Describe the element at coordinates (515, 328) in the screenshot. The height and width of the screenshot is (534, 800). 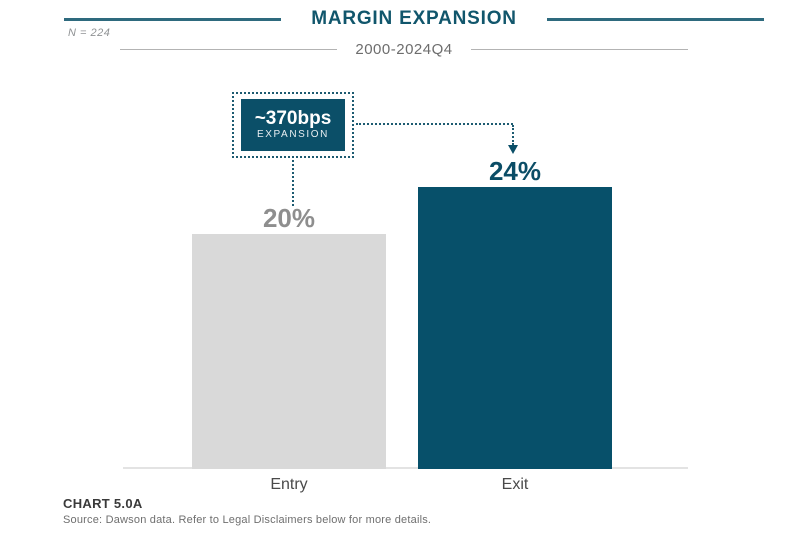
I see `bar-rect-exit` at that location.